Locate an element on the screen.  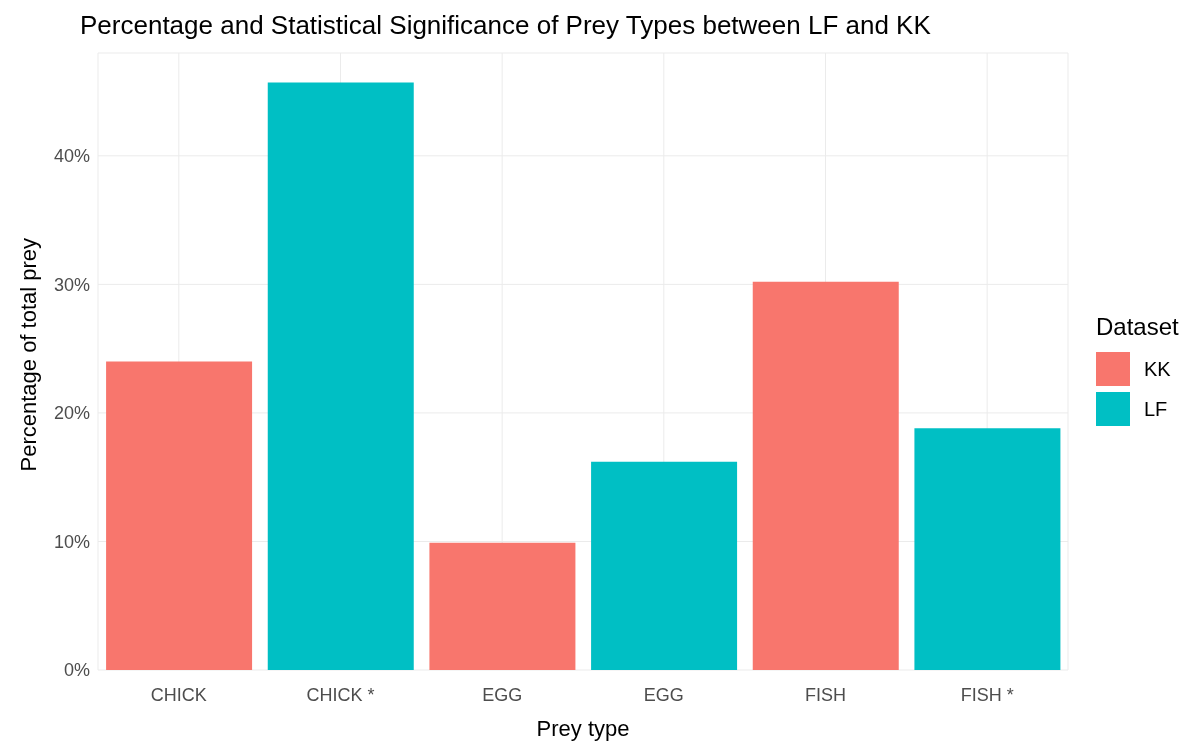
x-tick-label: FISH is located at coordinates (825, 694).